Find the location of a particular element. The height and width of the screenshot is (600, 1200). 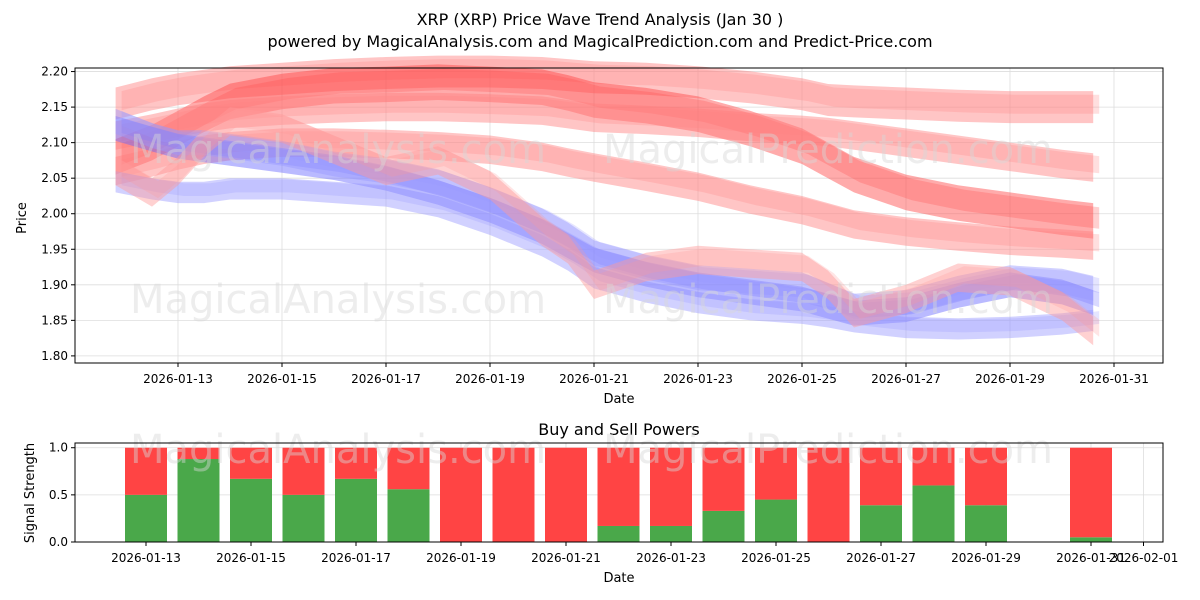

signal-x-tick-label: 2026-01-17 is located at coordinates (356, 558).